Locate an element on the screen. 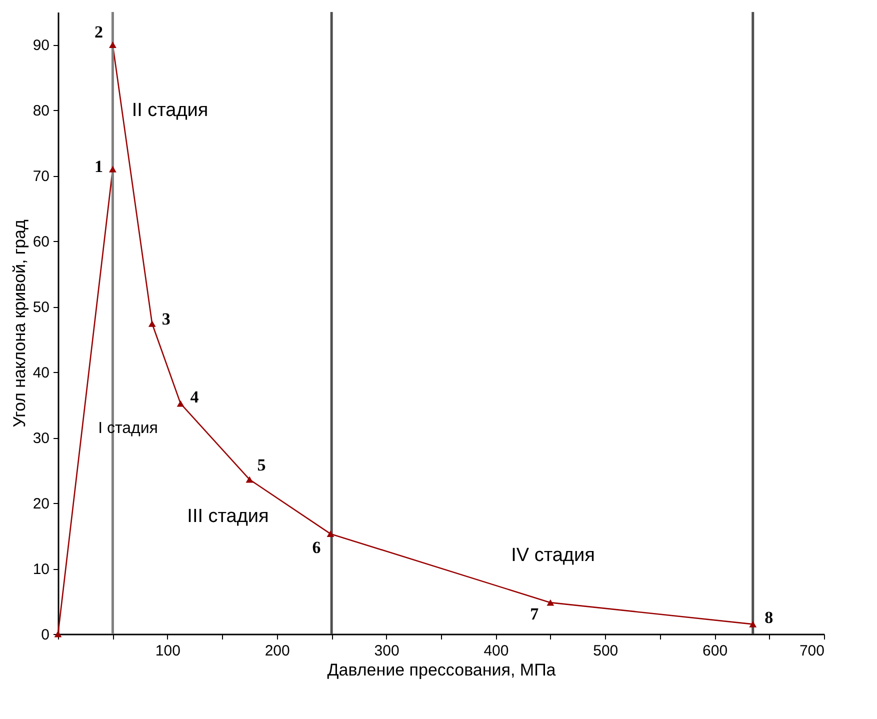 This screenshot has height=719, width=877. x-tick-label: 600 is located at coordinates (715, 651).